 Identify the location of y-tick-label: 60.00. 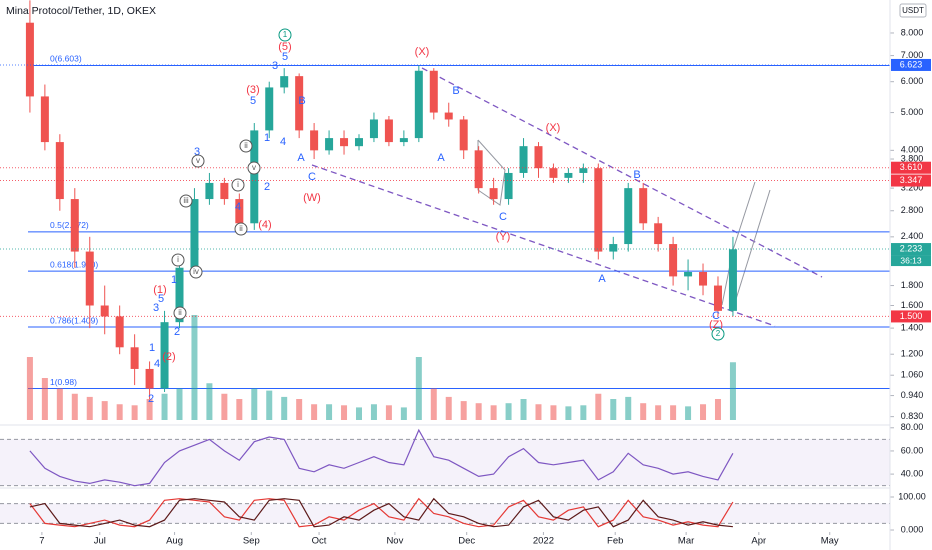
(912, 450).